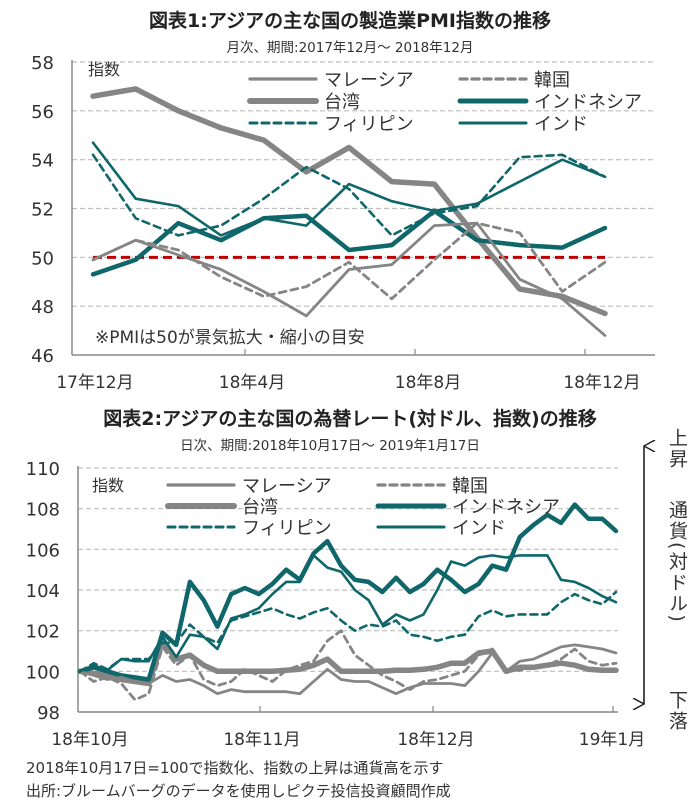 The height and width of the screenshot is (808, 700). I want to click on chart1-subtitle: 月次、期間:2017年12月〜 2018年12月, so click(350, 48).